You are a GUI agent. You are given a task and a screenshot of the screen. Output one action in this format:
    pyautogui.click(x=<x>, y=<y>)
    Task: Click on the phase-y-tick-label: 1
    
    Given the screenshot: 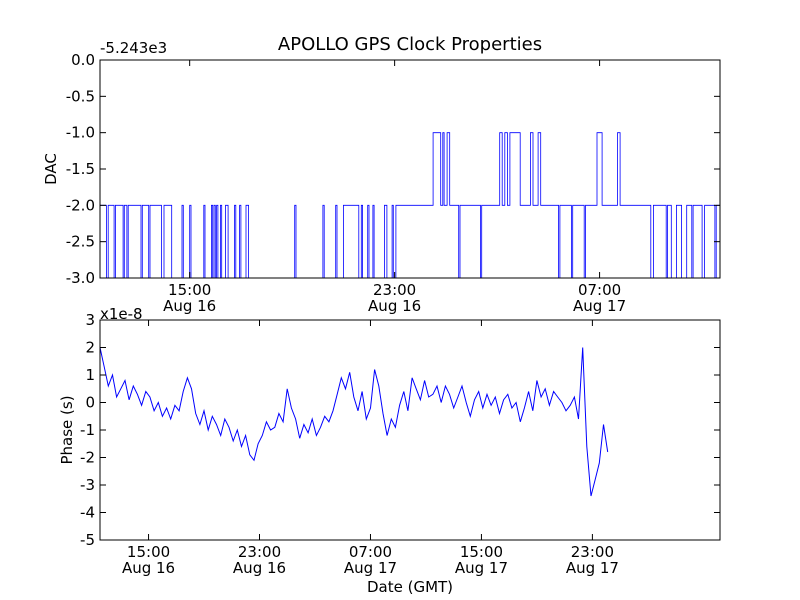 What is the action you would take?
    pyautogui.click(x=90, y=375)
    